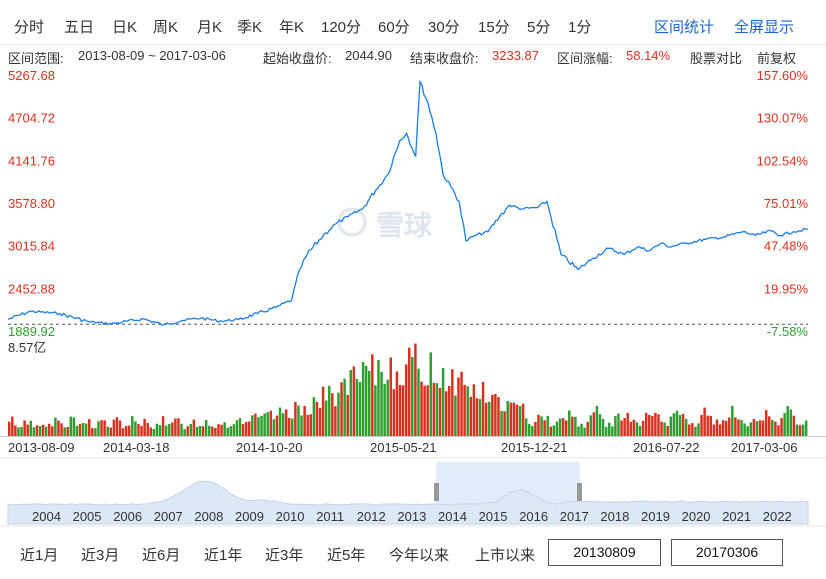  Describe the element at coordinates (31, 203) in the screenshot. I see `price-tick-3: 3578.80` at that location.